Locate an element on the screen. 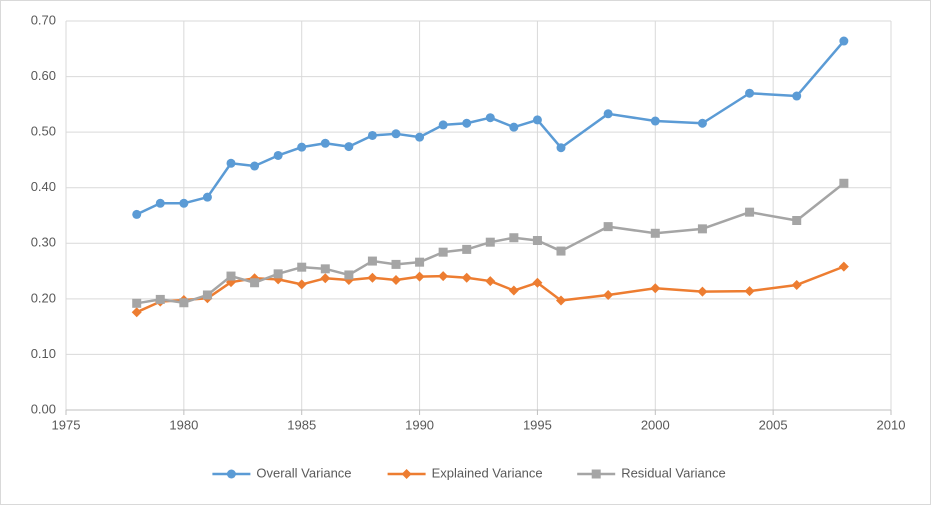 This screenshot has width=932, height=506. legend-item: Explained Variance is located at coordinates (465, 472).